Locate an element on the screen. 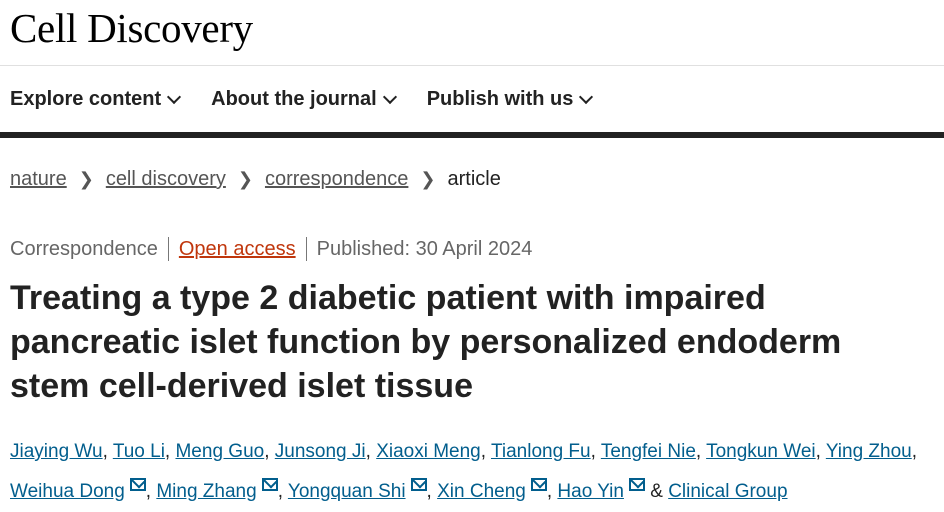 This screenshot has height=512, width=944. nav-label: Publish with us is located at coordinates (500, 99).